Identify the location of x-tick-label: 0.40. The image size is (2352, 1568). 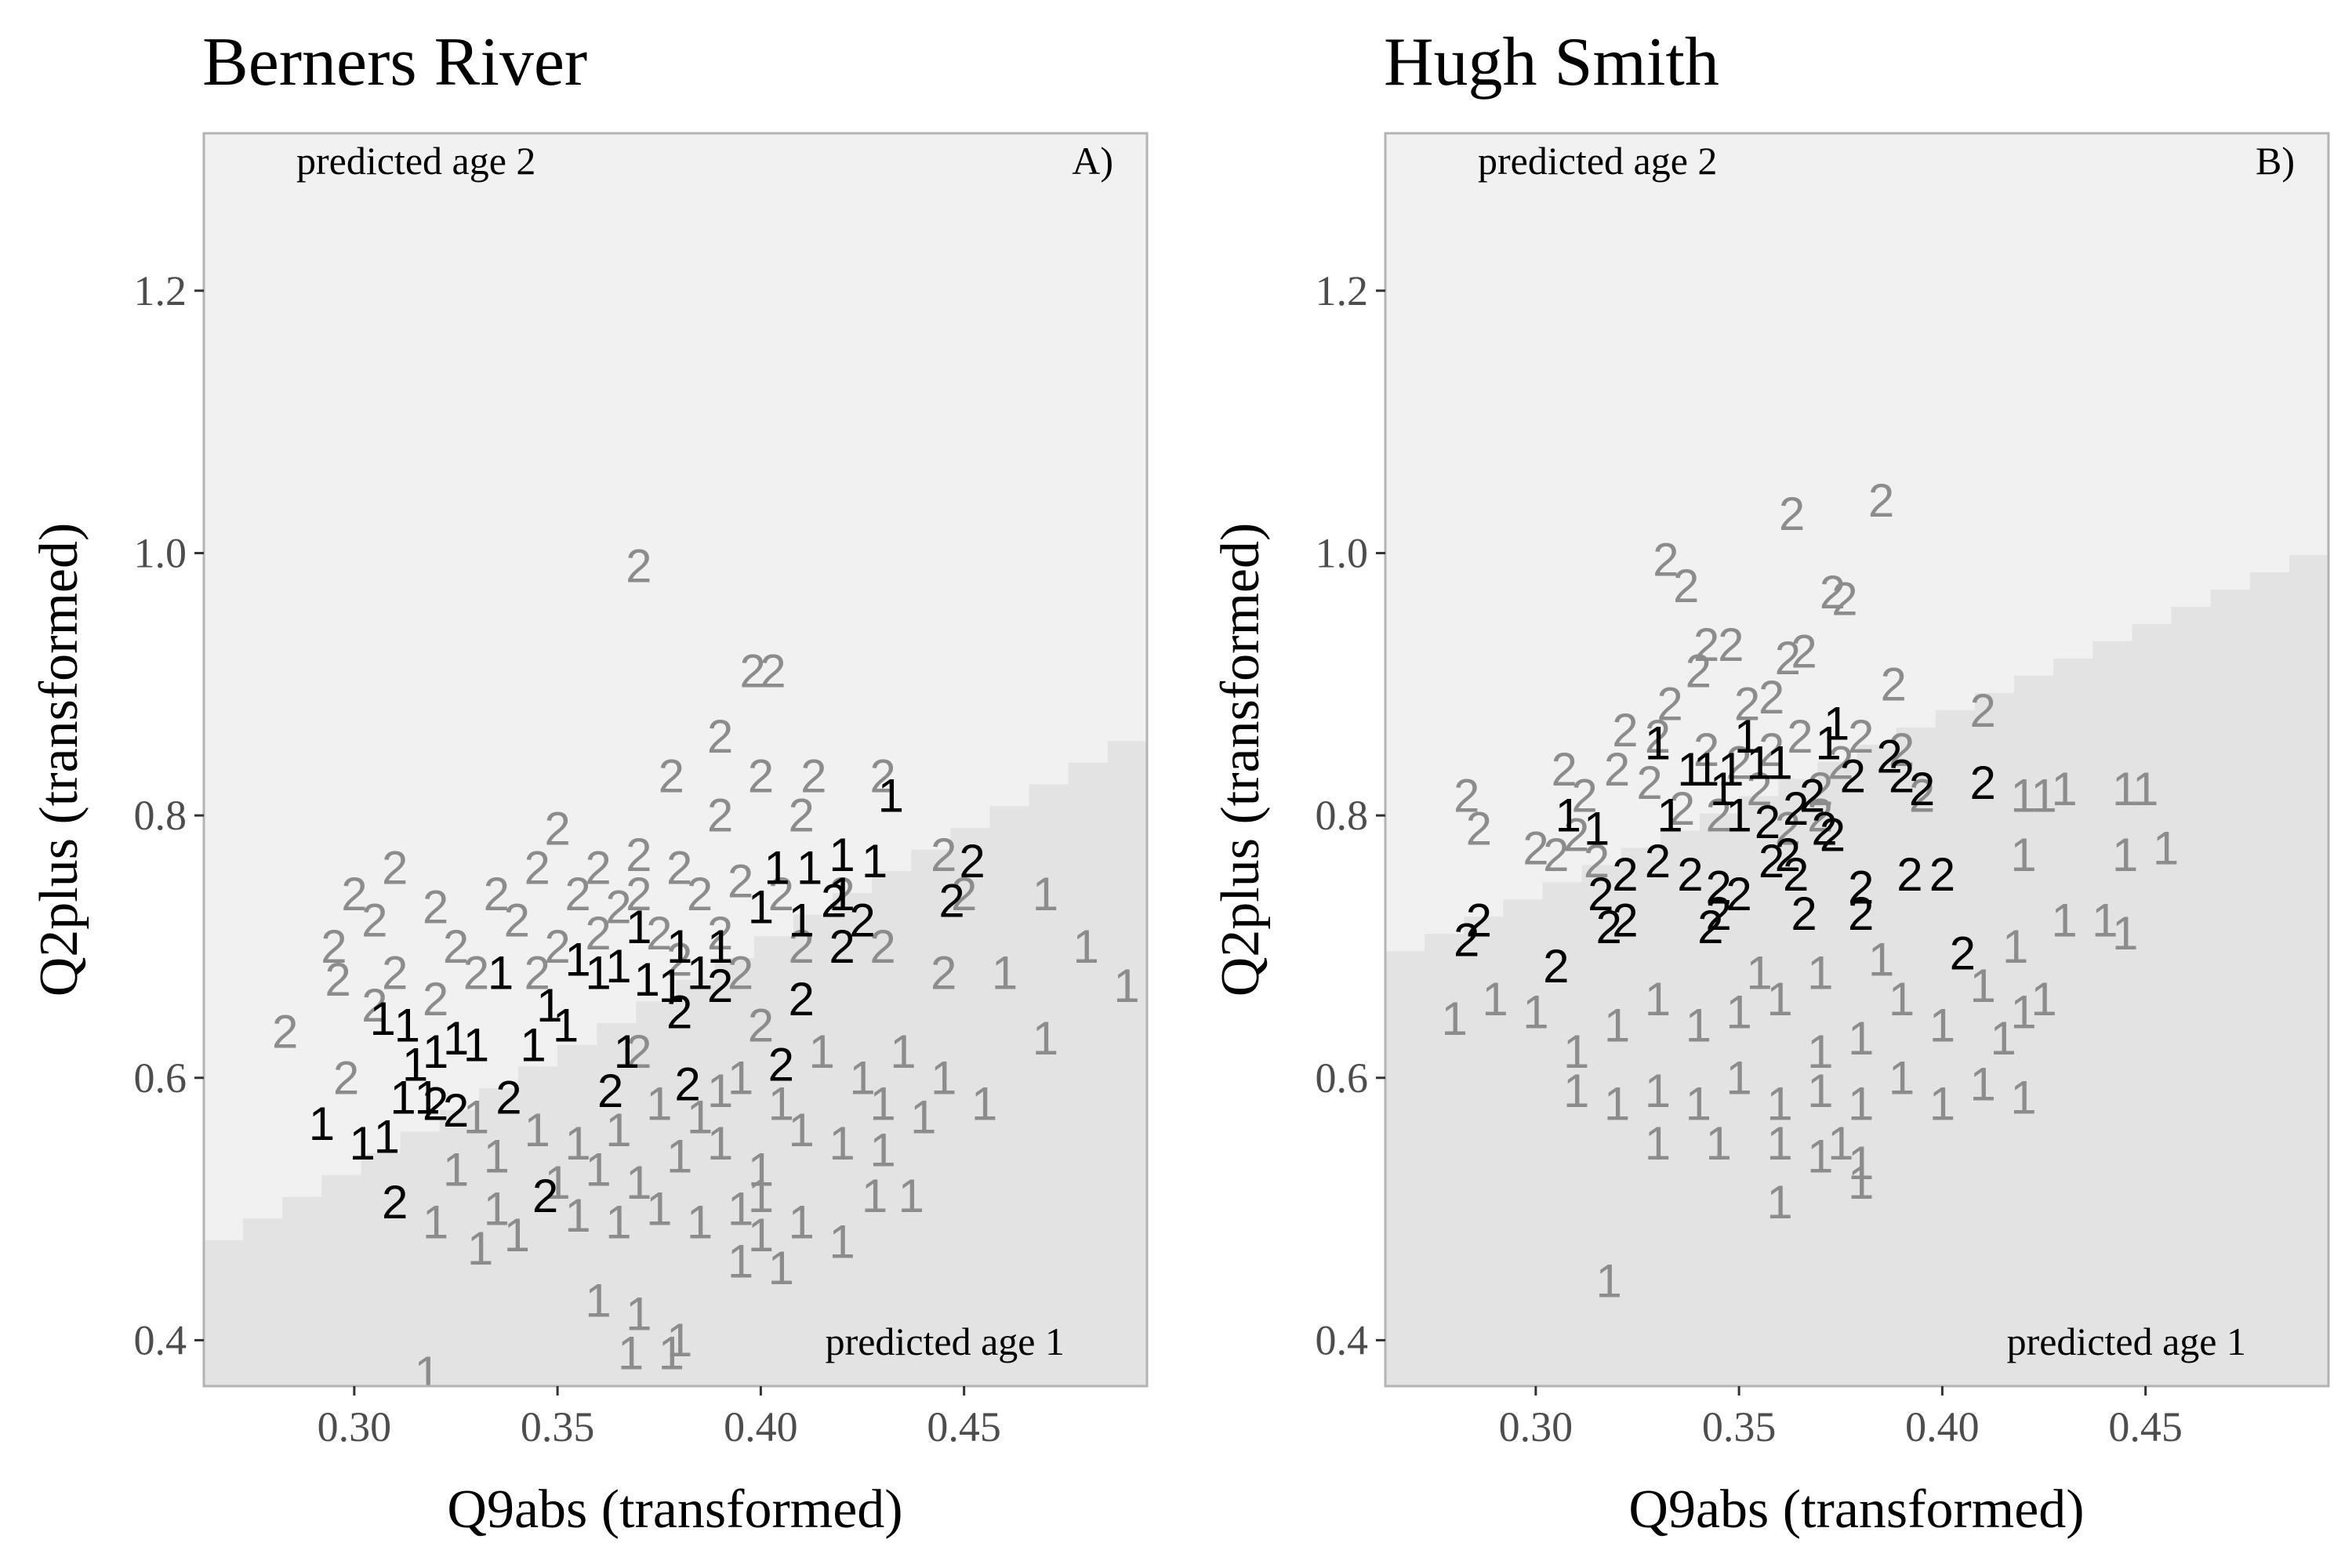
(761, 1426).